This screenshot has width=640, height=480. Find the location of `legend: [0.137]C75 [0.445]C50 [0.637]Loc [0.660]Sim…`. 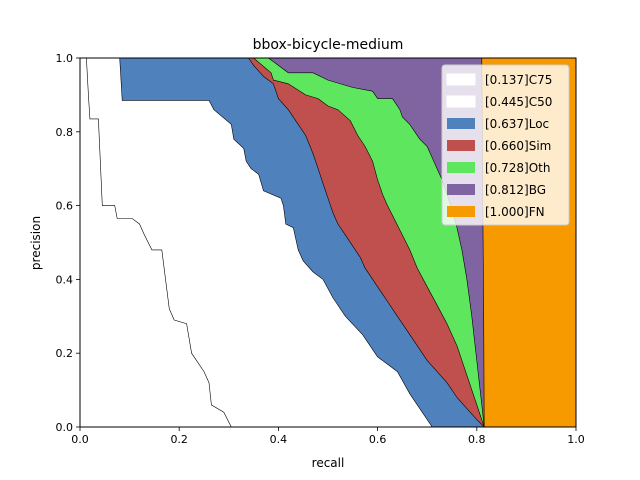

legend: [0.137]C75 [0.445]C50 [0.637]Loc [0.660]Sim… is located at coordinates (505, 145).